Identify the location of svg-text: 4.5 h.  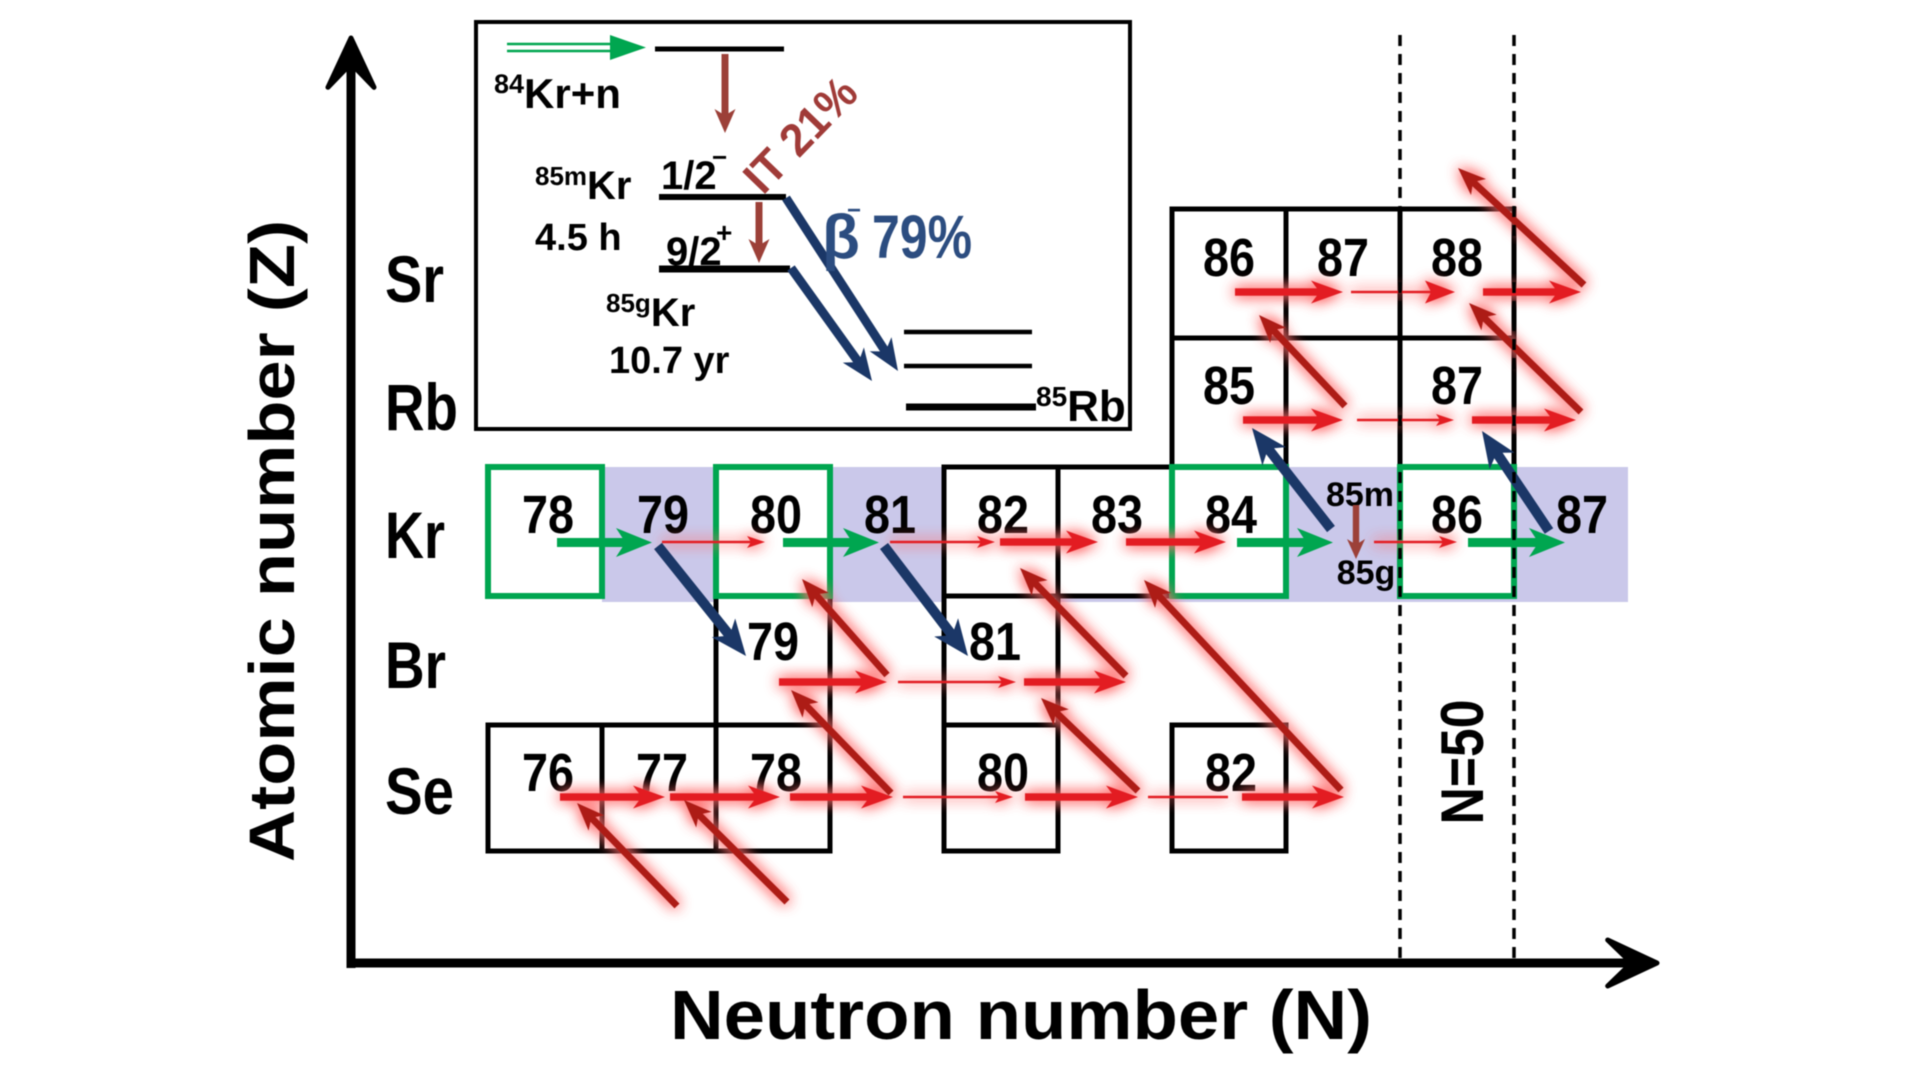
(578, 238).